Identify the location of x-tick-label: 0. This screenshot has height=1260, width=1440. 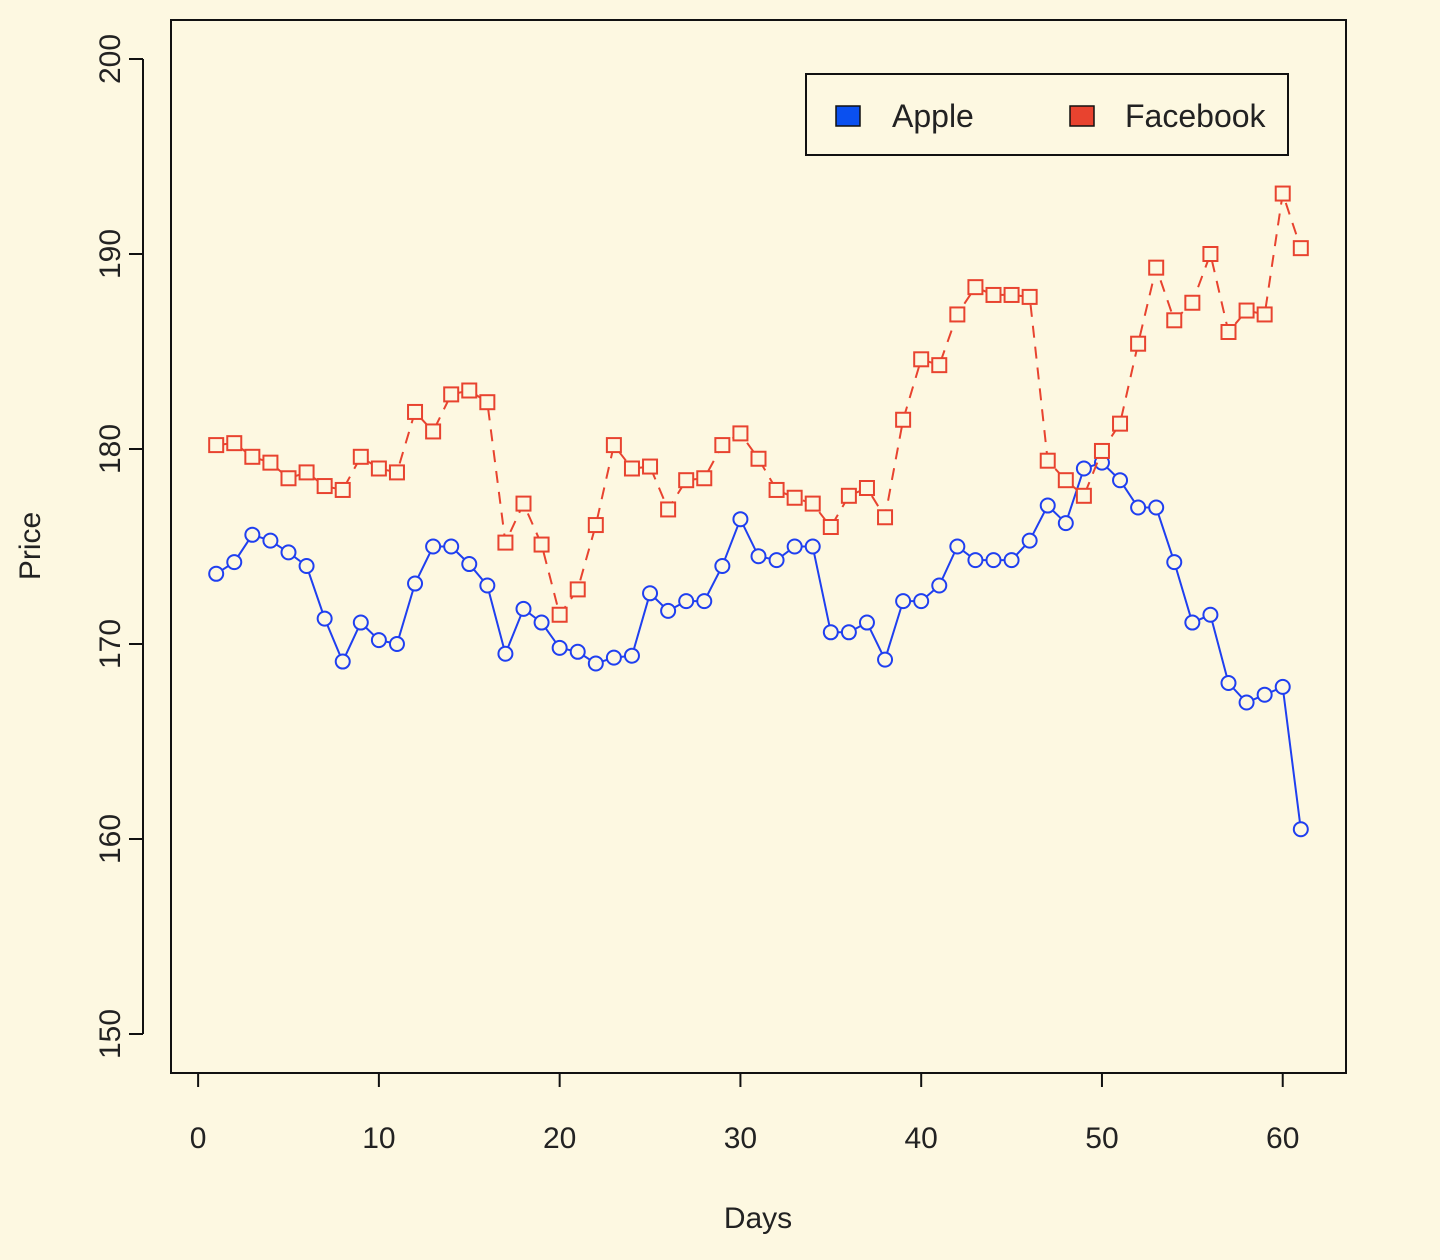
(198, 1138).